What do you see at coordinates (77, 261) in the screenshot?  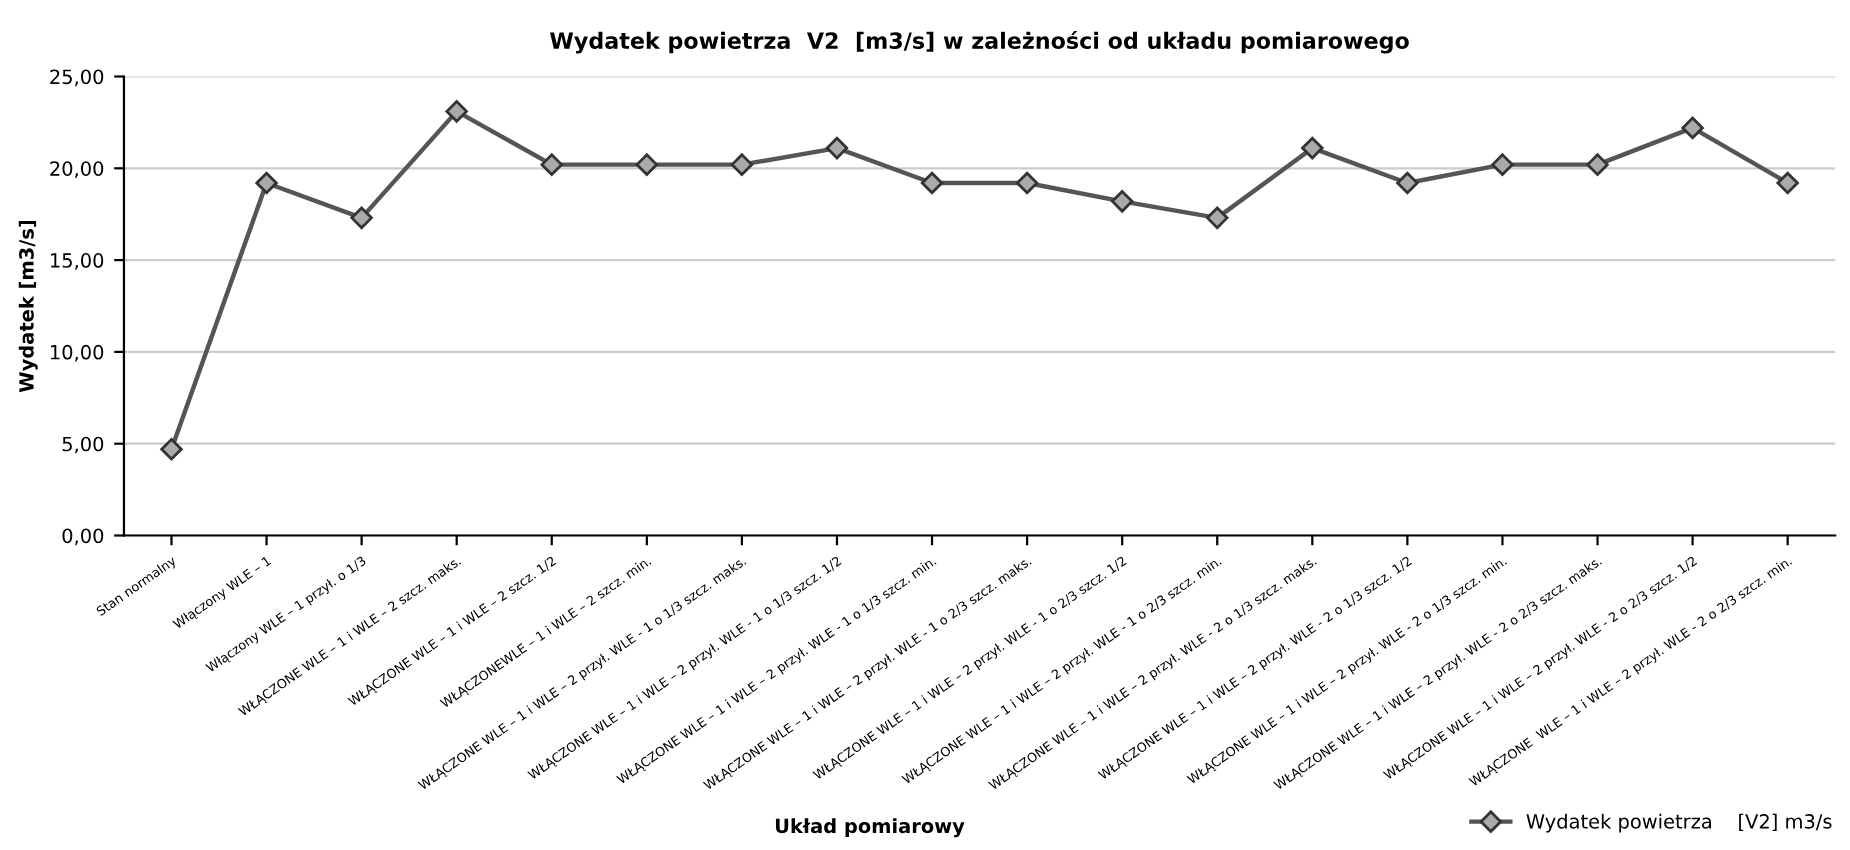 I see `y-tick-label: 15,00` at bounding box center [77, 261].